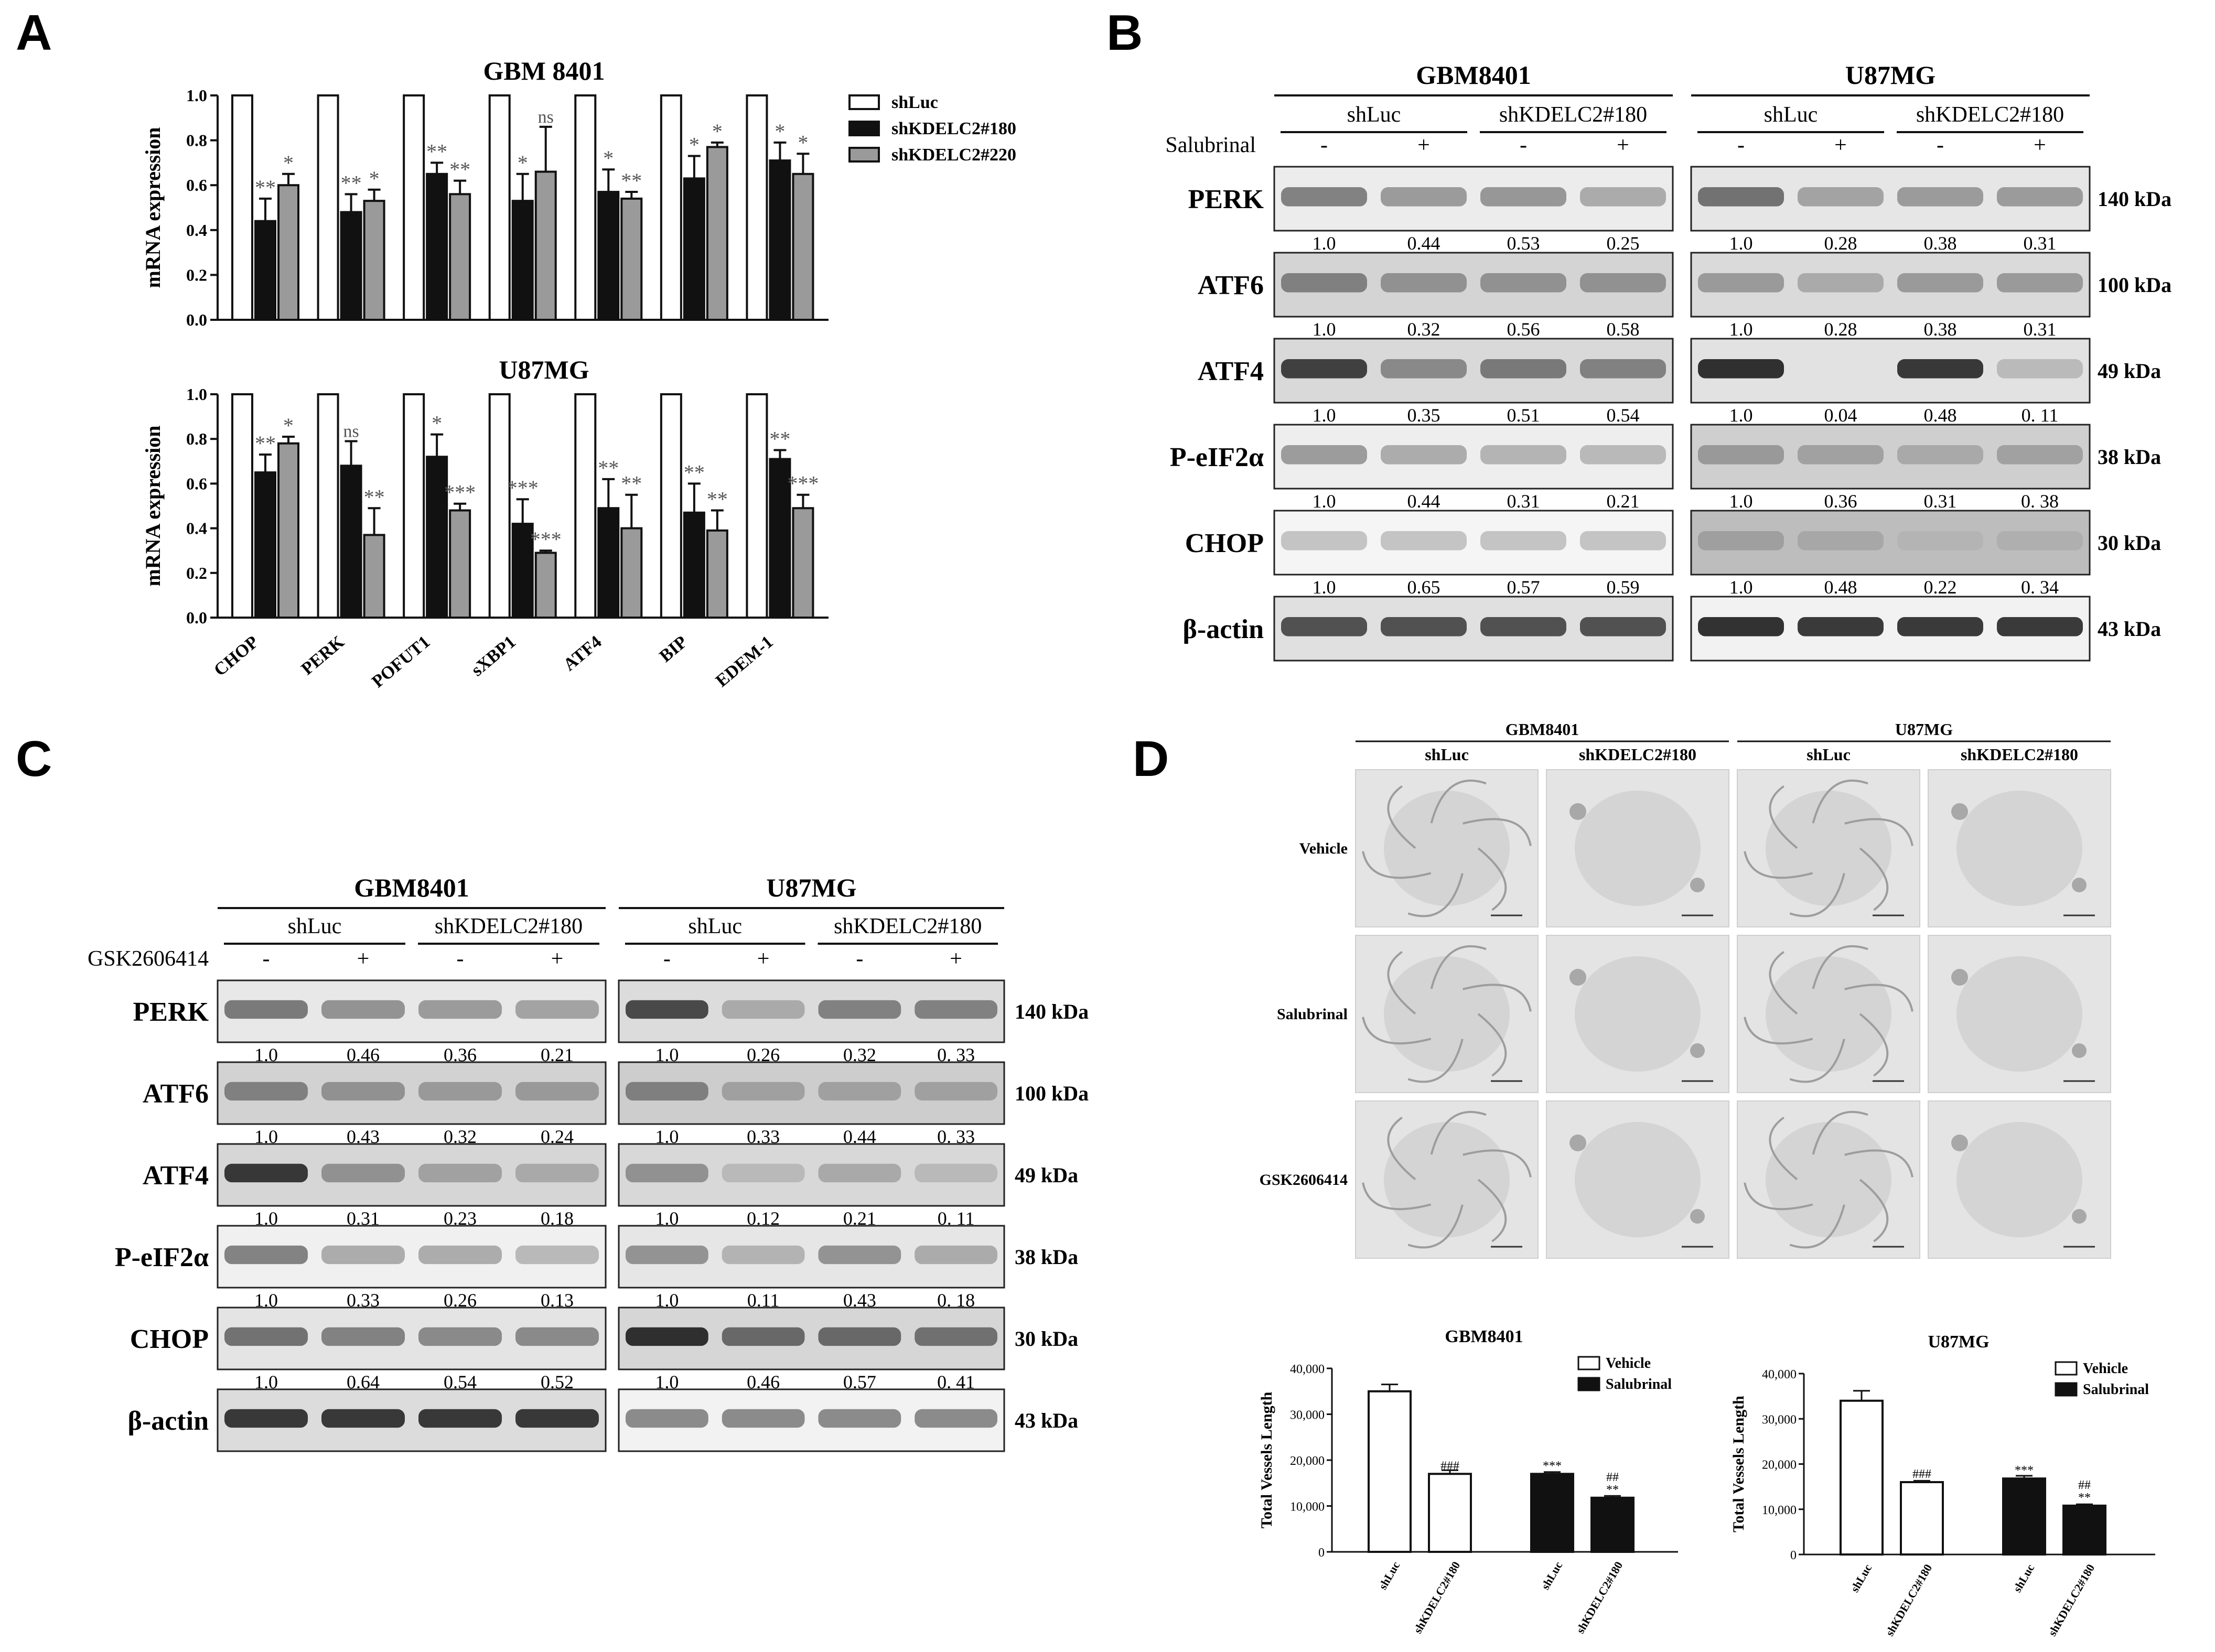 The image size is (2215, 1652). Describe the element at coordinates (1307, 1461) in the screenshot. I see `y-tick-label: 20,000` at that location.